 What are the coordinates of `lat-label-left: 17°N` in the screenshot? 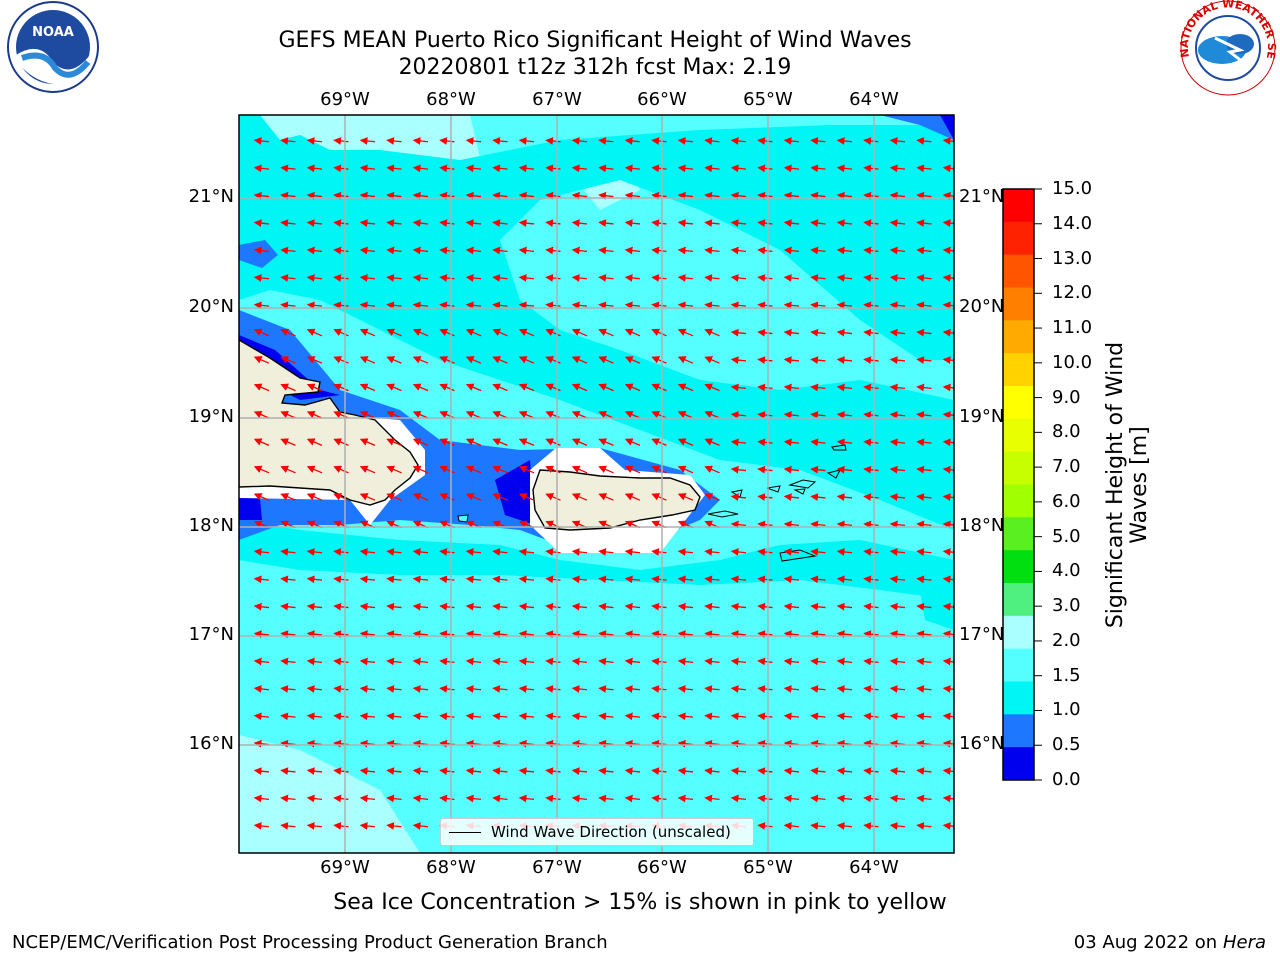 It's located at (211, 634).